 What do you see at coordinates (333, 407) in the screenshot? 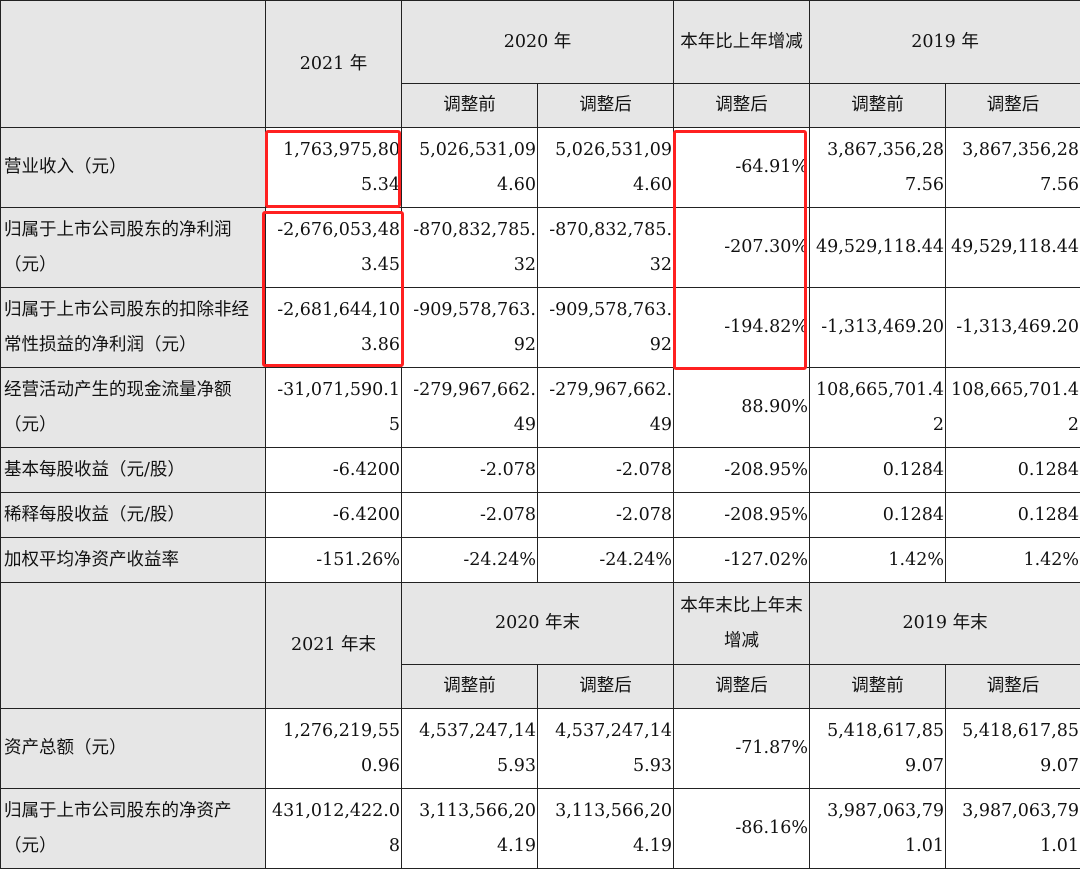
I see `cell-2021: -31,071,590.15` at bounding box center [333, 407].